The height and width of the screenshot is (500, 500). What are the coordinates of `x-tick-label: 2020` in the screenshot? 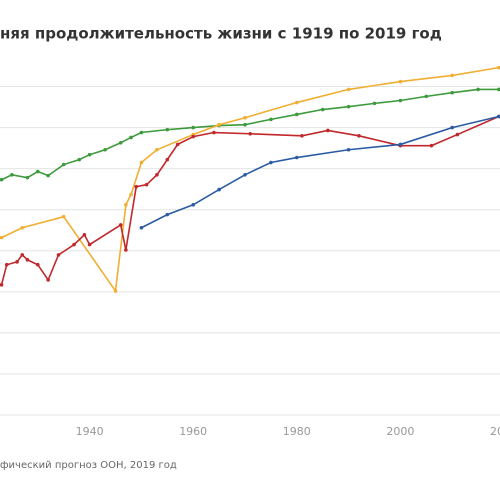 It's located at (495, 431).